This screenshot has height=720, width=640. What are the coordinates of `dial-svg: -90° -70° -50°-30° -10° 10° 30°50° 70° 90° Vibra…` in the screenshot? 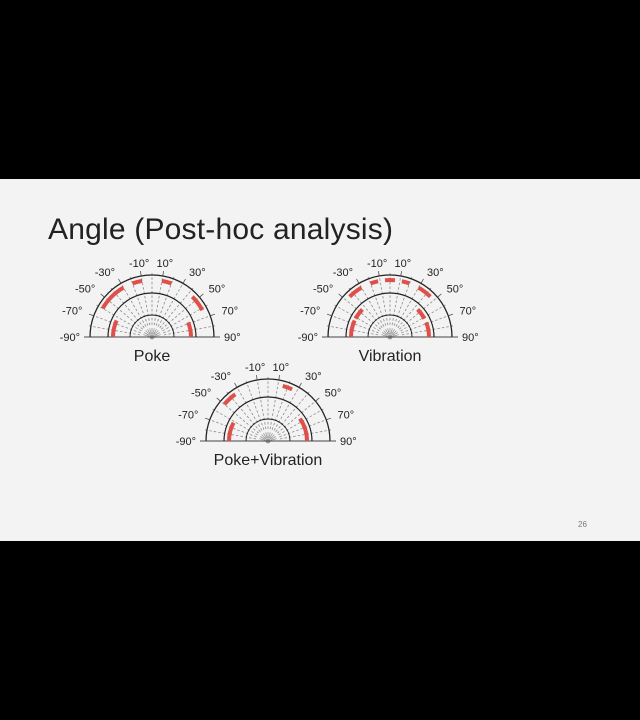 It's located at (388, 311).